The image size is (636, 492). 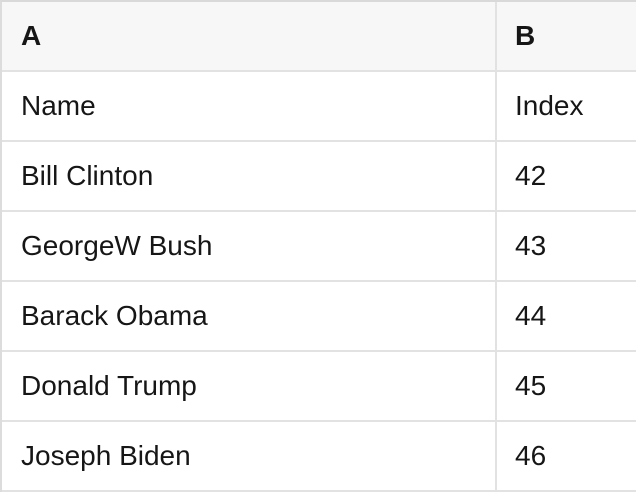 I want to click on table-row-donald-trump: Donald Trump 45, so click(x=319, y=387).